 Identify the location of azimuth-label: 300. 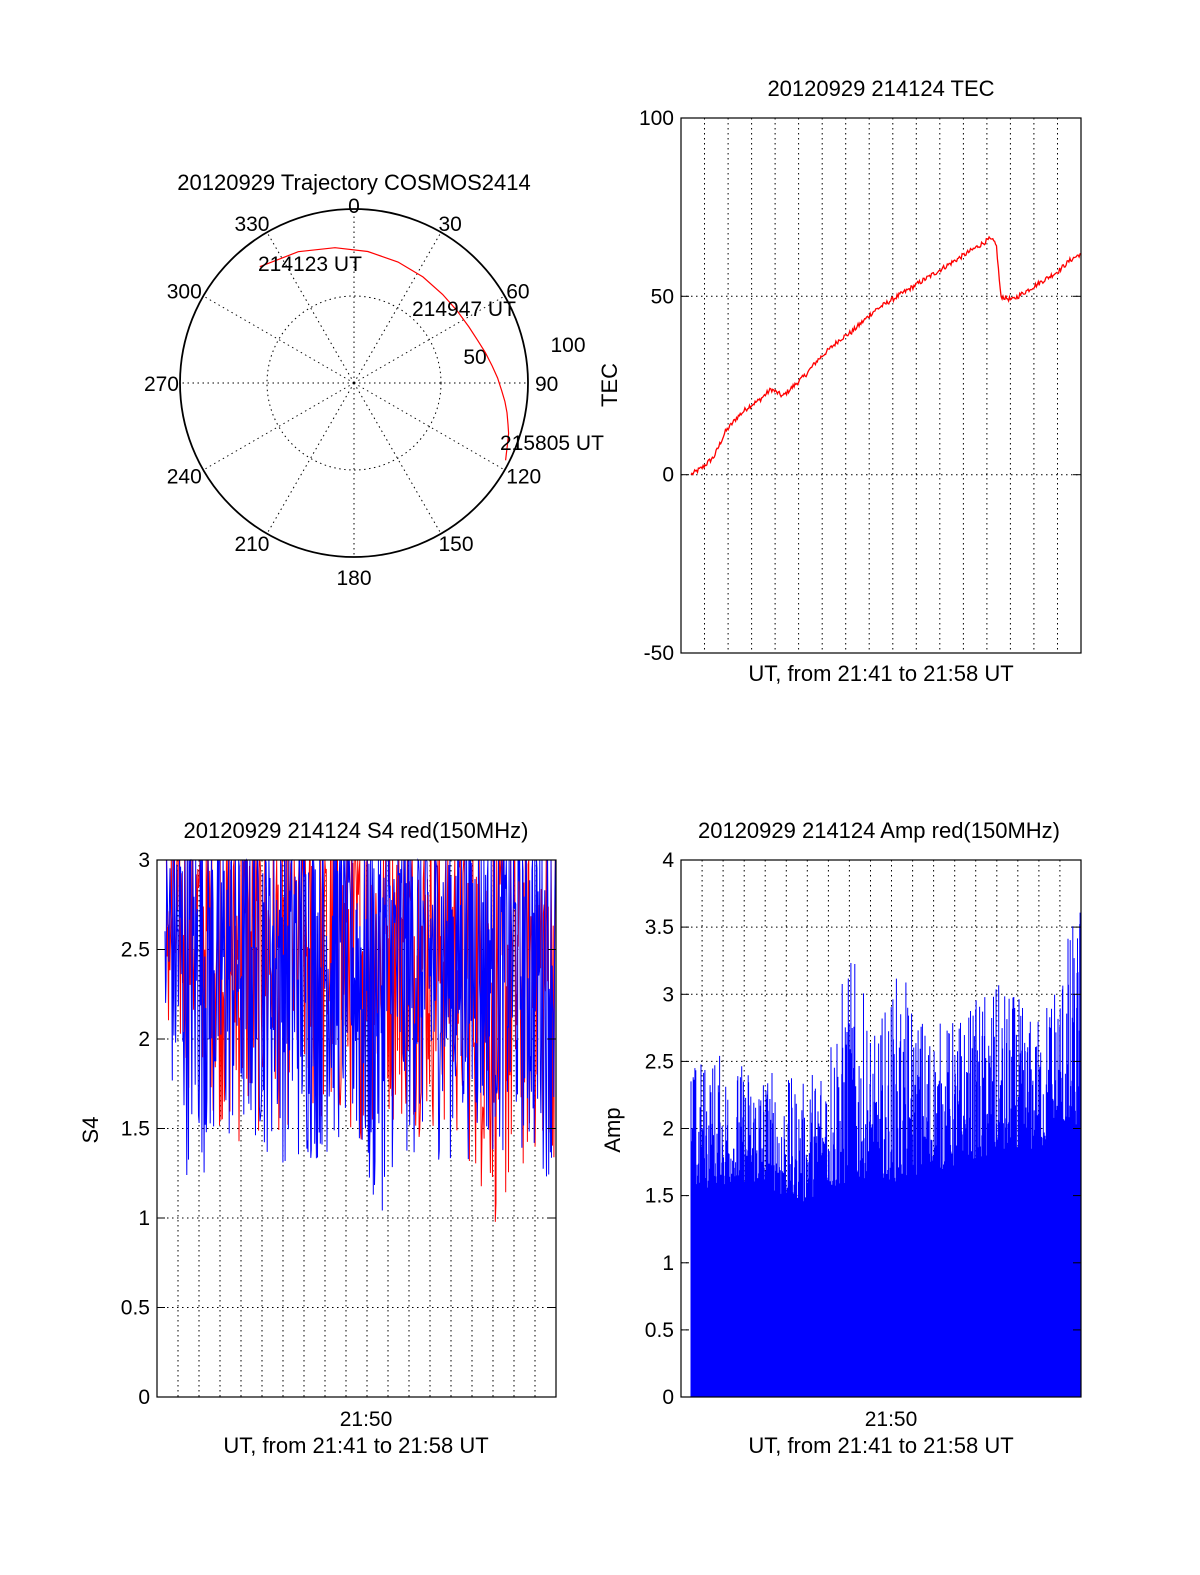
(184, 292).